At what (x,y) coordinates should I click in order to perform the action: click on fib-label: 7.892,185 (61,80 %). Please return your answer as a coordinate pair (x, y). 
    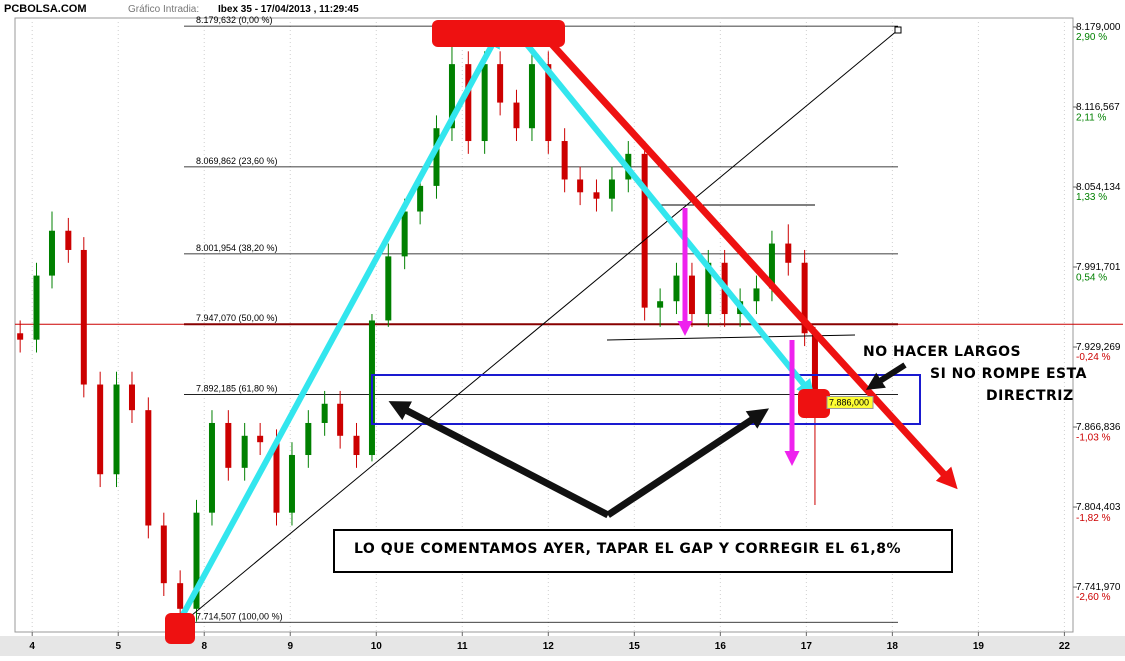
    Looking at the image, I should click on (237, 389).